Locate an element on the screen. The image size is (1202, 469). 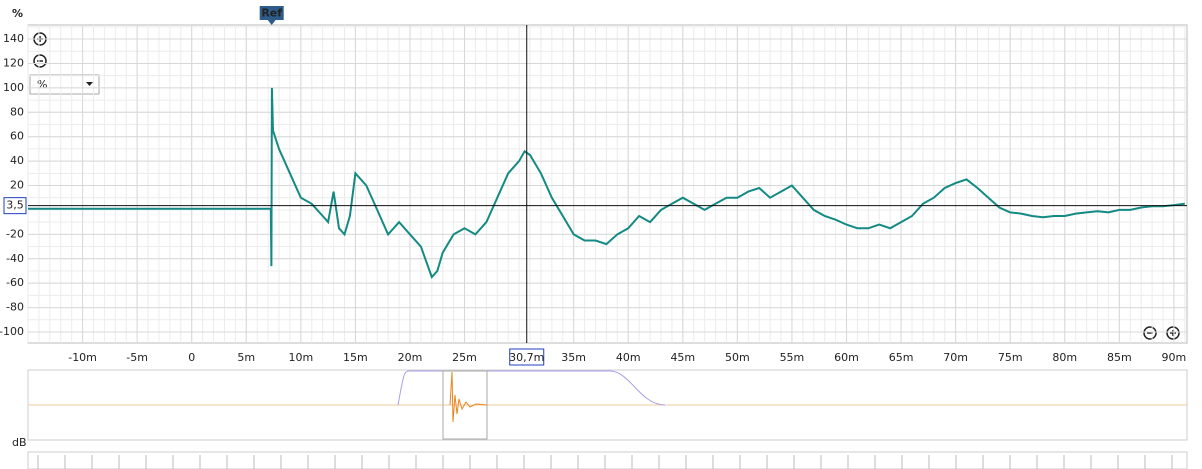
y-tick-label: 60 is located at coordinates (17, 136).